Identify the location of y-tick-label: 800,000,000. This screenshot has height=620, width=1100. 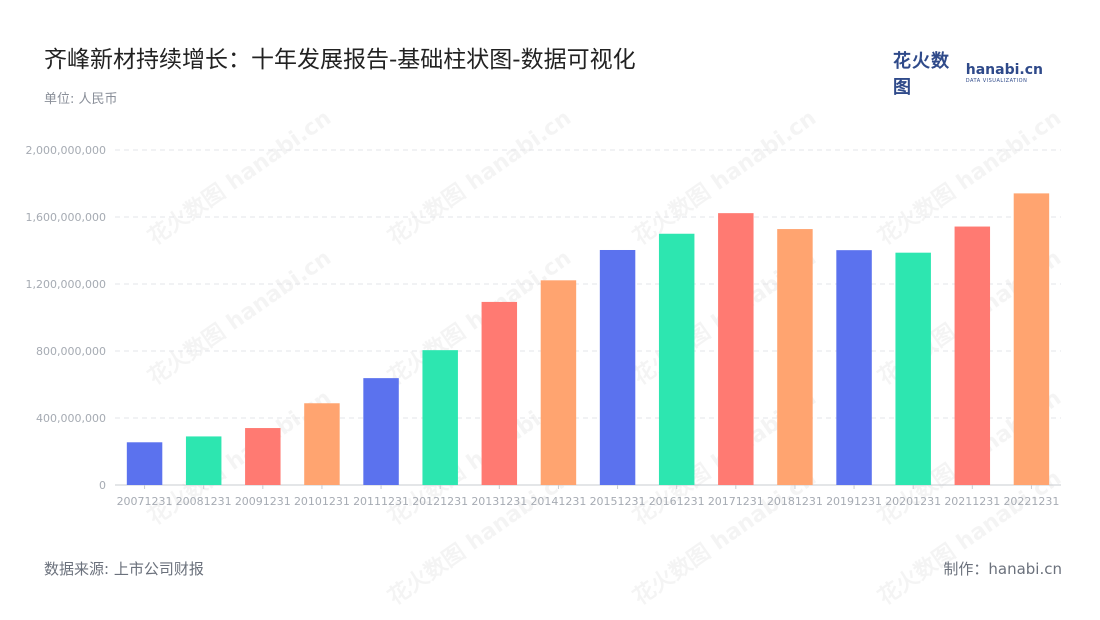
(71, 351).